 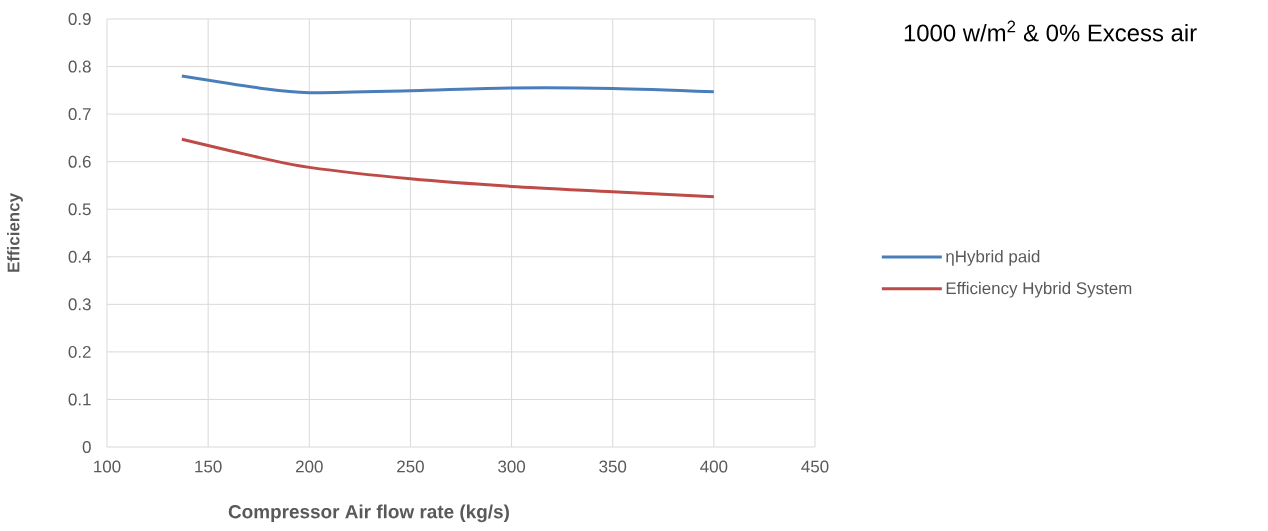 I want to click on y-tick-label: 0.4, so click(x=79, y=256).